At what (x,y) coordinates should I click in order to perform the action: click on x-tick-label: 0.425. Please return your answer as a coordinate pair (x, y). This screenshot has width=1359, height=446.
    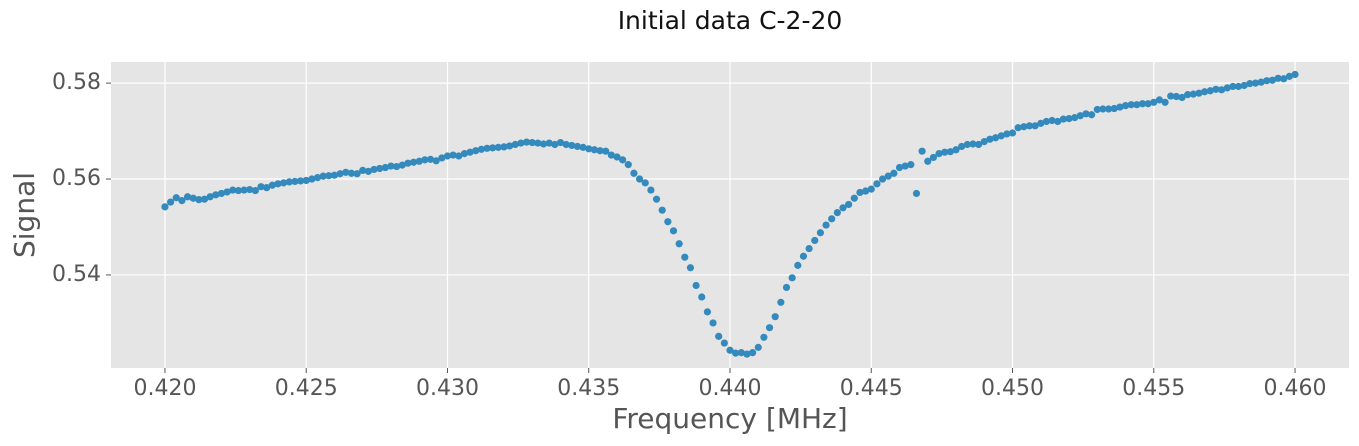
    Looking at the image, I should click on (306, 388).